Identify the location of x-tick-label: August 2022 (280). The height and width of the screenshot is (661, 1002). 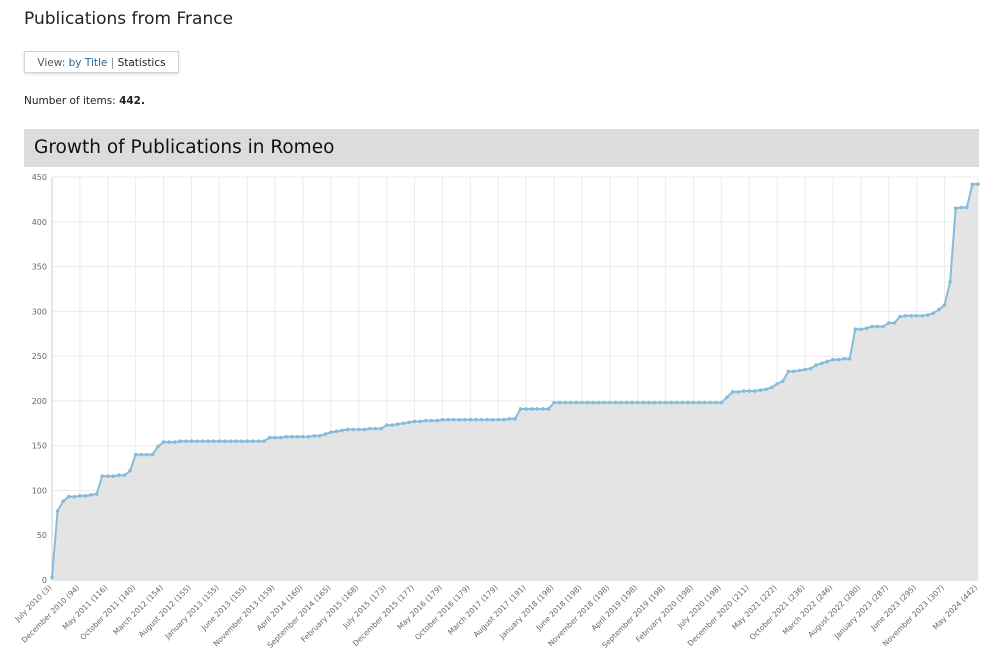
(834, 611).